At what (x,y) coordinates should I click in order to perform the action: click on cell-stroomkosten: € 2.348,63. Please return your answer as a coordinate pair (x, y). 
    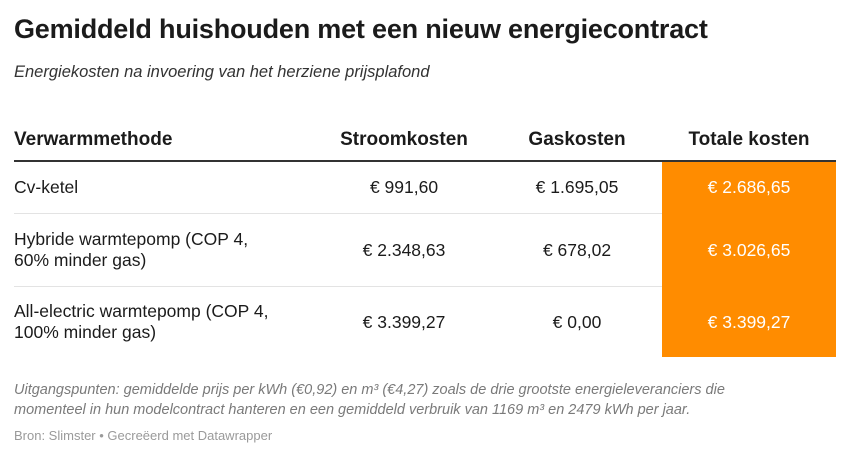
    Looking at the image, I should click on (404, 250).